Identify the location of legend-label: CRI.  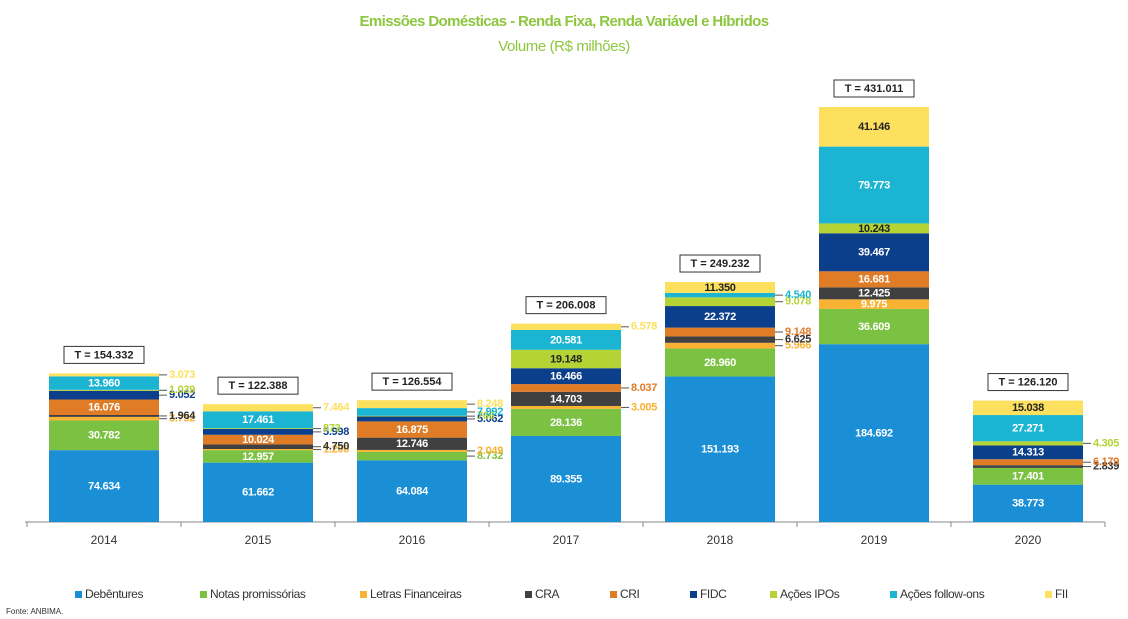
(630, 594).